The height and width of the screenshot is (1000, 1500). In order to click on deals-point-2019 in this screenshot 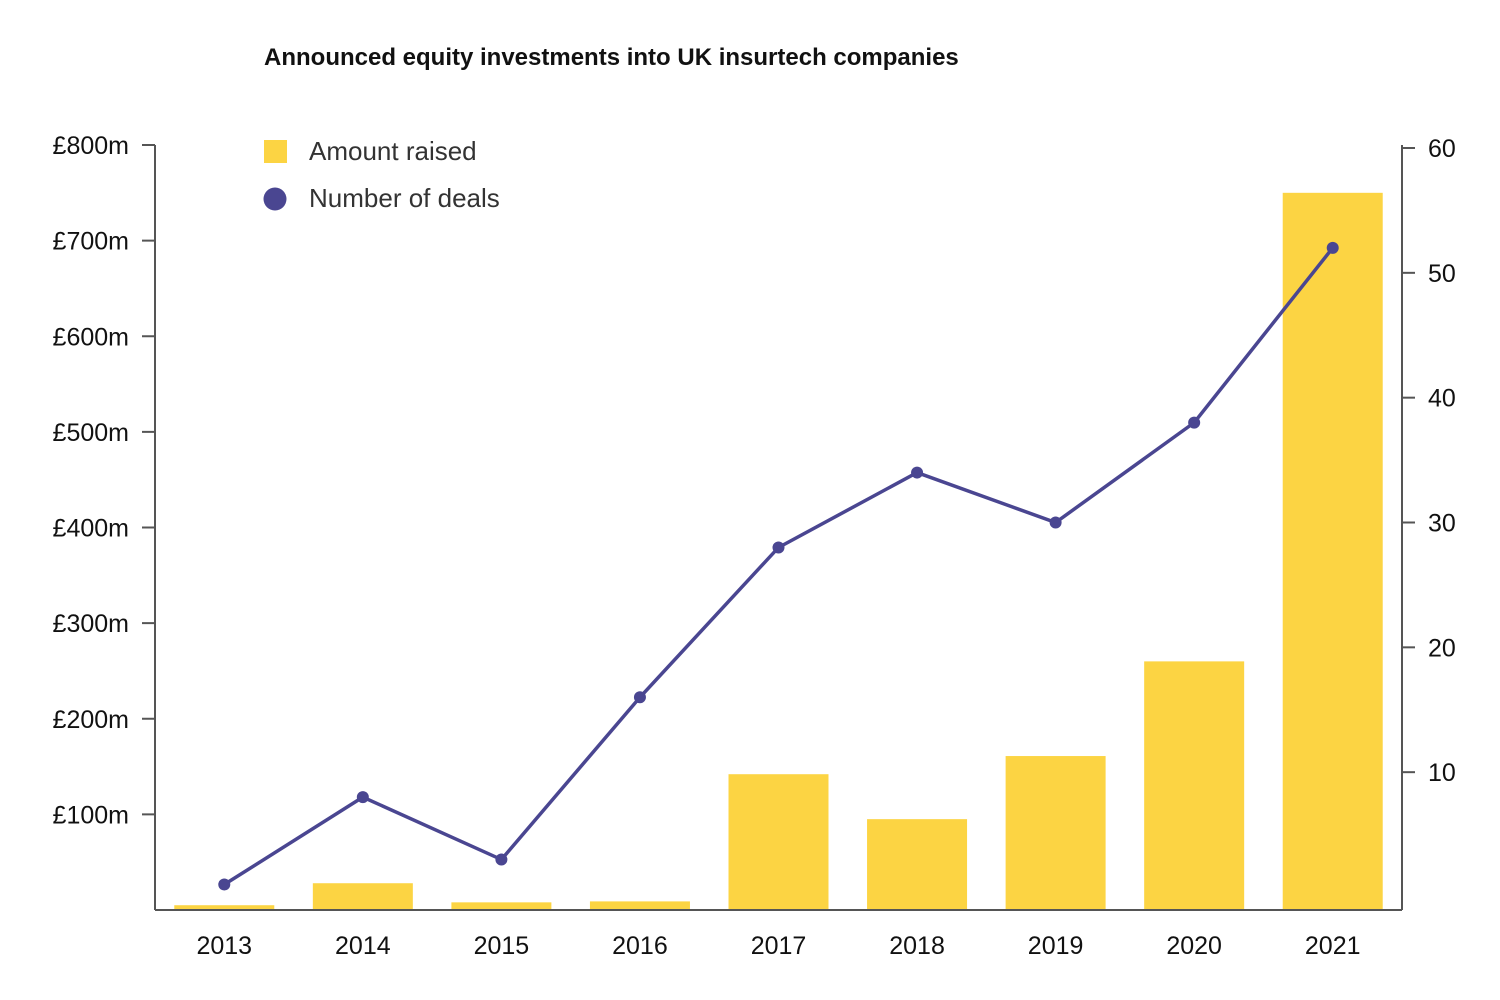, I will do `click(1055, 522)`.